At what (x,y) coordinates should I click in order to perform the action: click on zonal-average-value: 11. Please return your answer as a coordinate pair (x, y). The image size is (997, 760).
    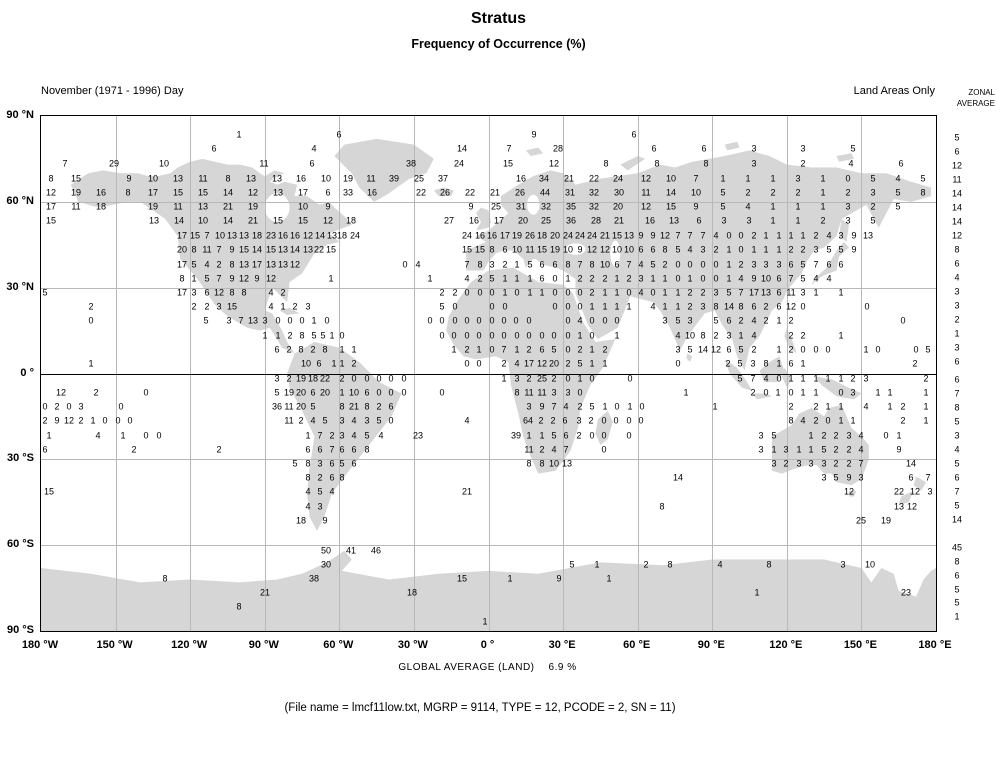
    Looking at the image, I should click on (957, 179).